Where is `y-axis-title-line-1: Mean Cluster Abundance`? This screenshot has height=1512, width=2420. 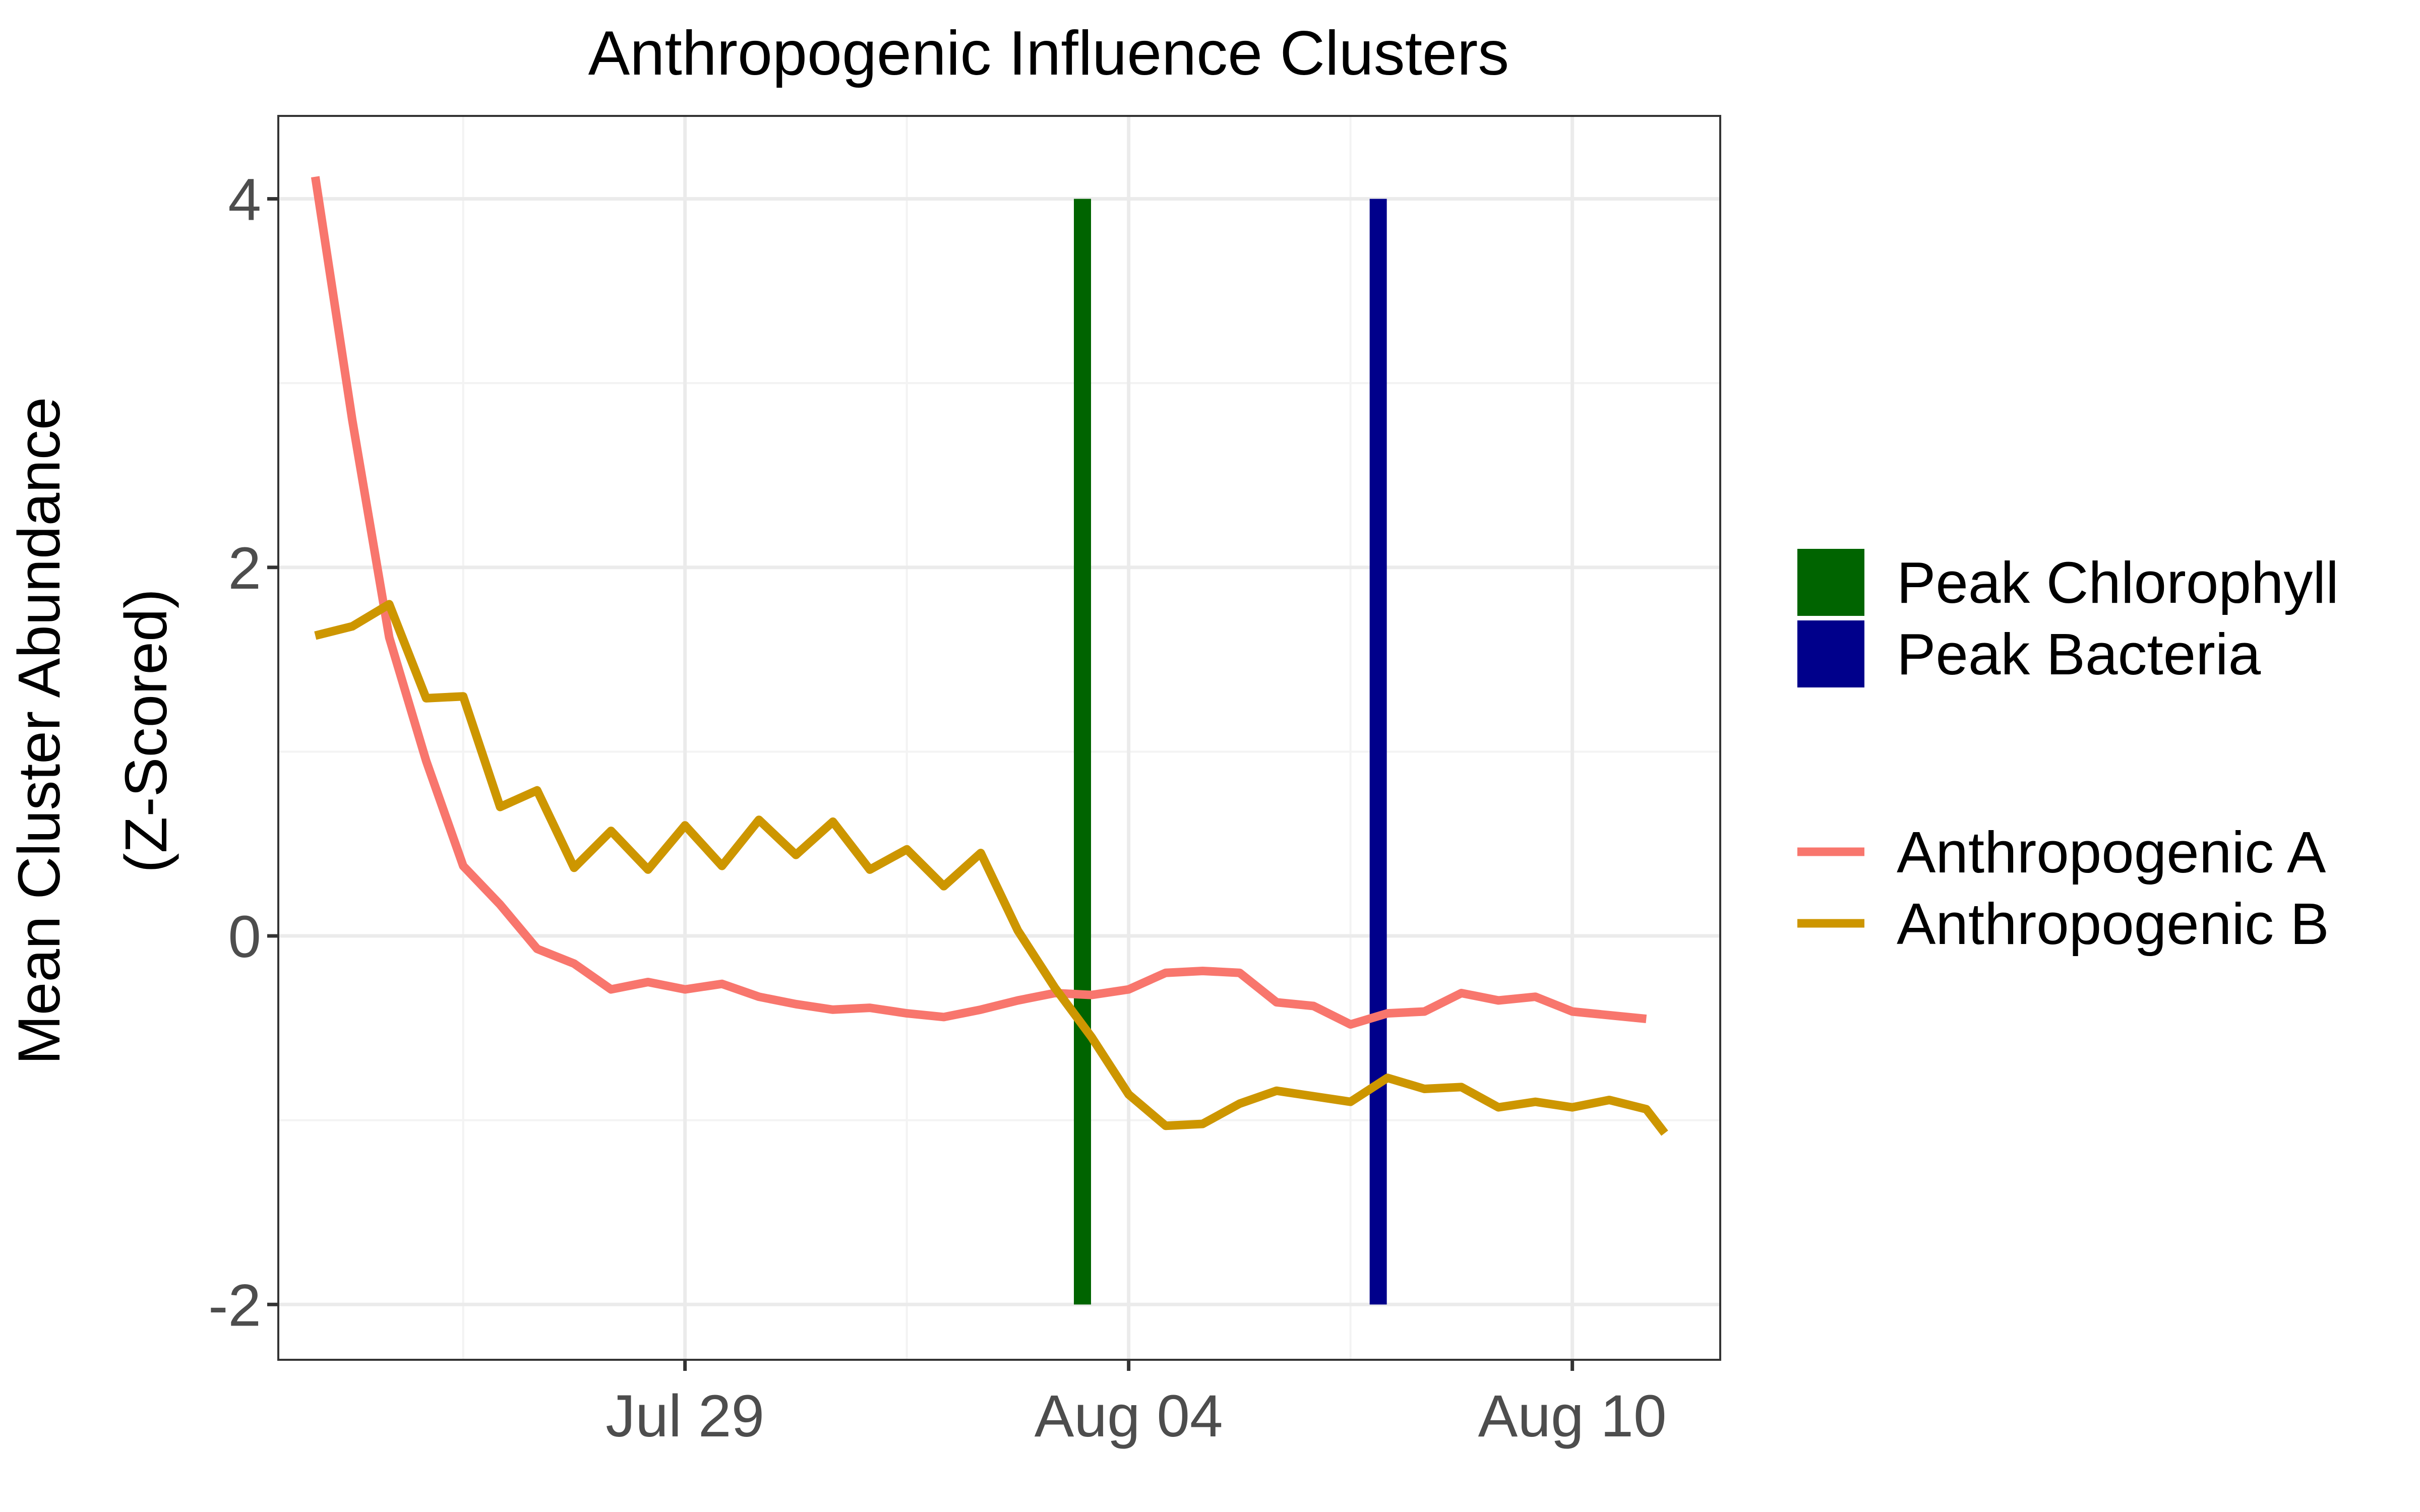
y-axis-title-line-1: Mean Cluster Abundance is located at coordinates (39, 730).